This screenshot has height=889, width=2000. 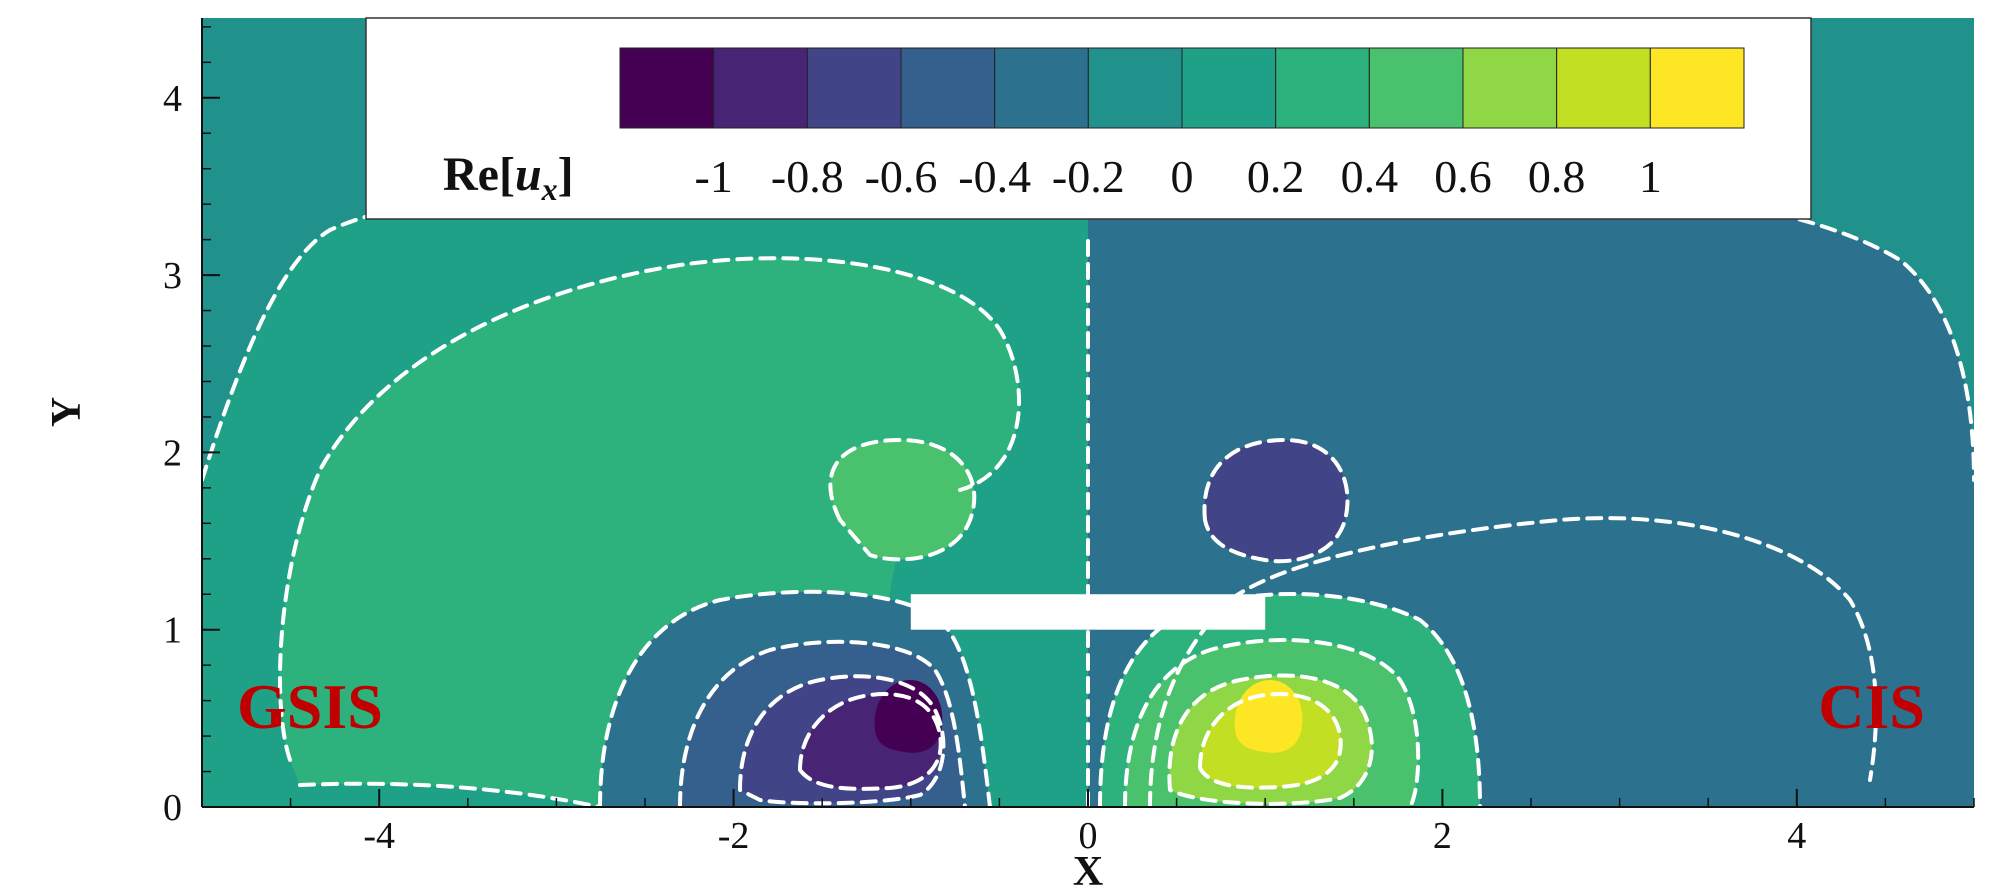 I want to click on y-tick-label: 1, so click(x=172, y=631).